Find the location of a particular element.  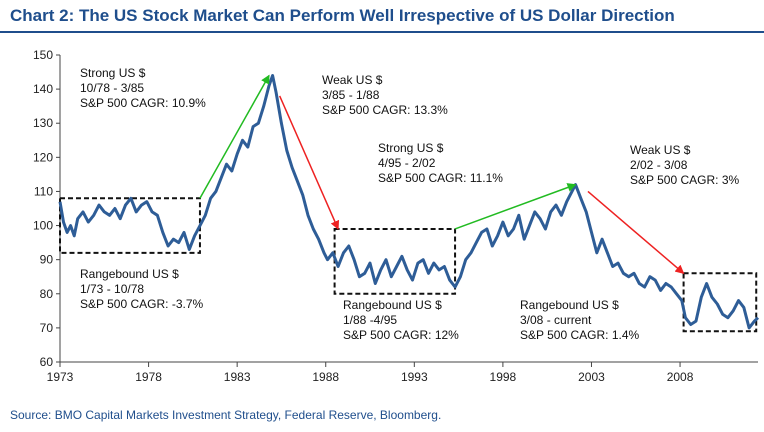

x-tick-label: 1978 is located at coordinates (148, 377).